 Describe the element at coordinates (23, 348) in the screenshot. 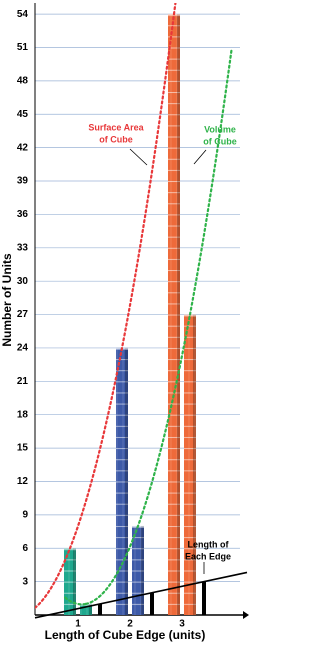

I see `y-tick-label: 24` at that location.